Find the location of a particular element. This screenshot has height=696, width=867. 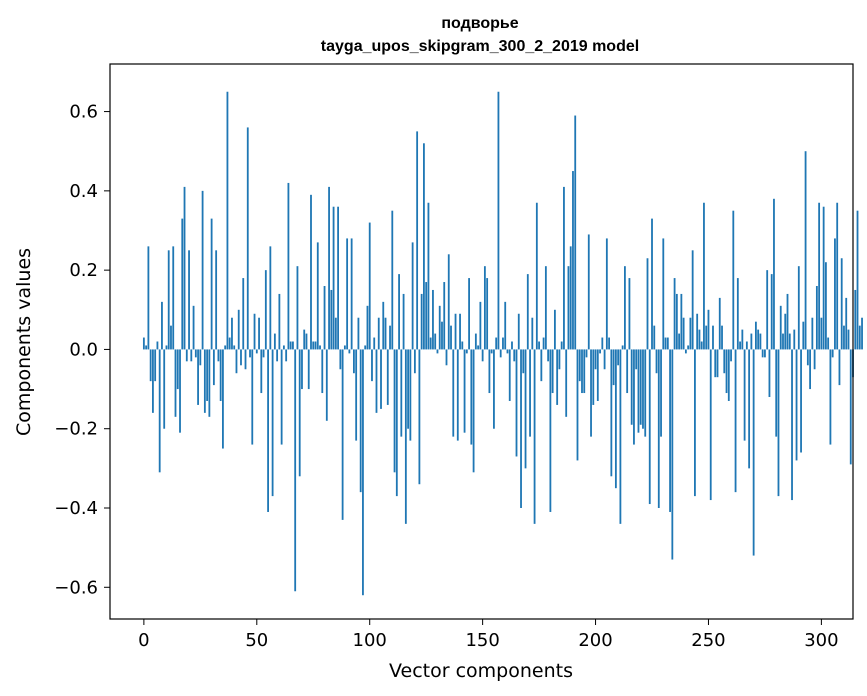

x-tick-label-0: 0 is located at coordinates (143, 640).